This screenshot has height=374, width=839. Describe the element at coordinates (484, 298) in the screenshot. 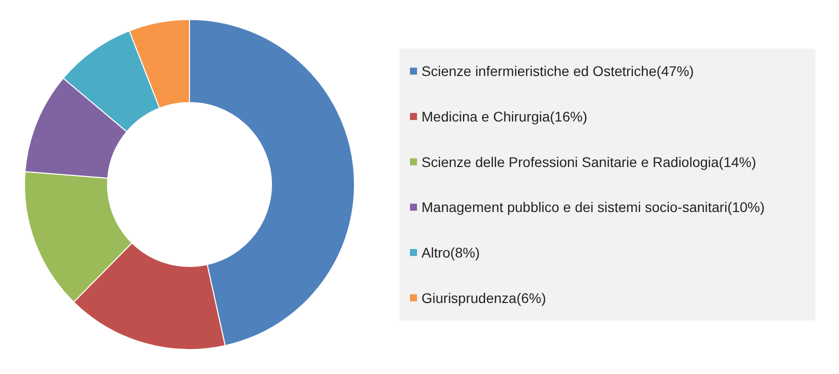

I see `legend-label: Giurisprudenza(6%)` at that location.